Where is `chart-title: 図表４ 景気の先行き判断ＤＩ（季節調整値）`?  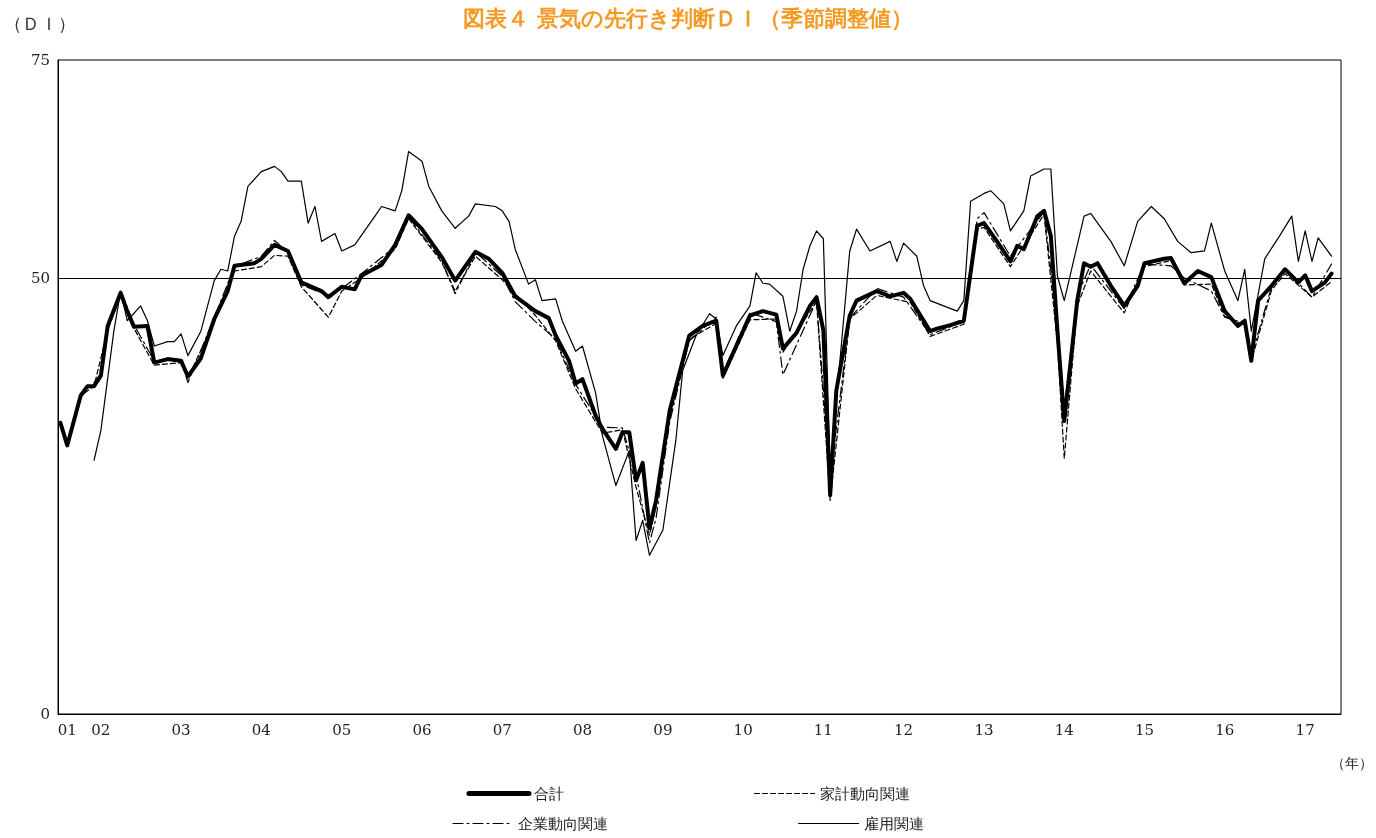 chart-title: 図表４ 景気の先行き判断ＤＩ（季節調整値） is located at coordinates (688, 18).